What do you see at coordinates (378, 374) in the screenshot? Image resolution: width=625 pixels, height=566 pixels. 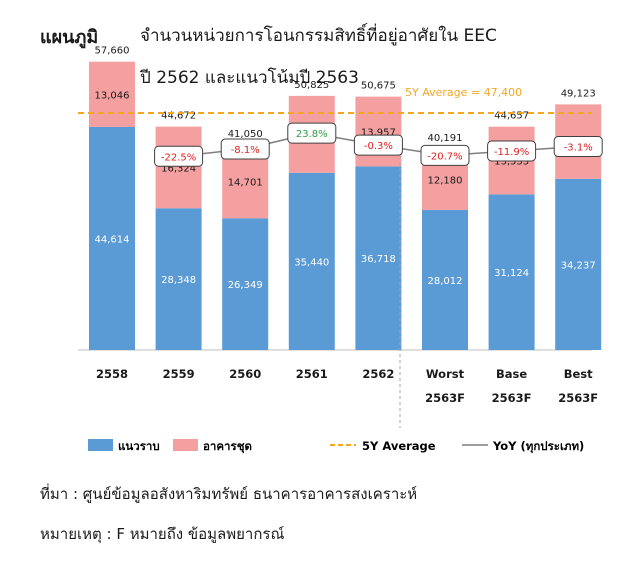 I see `x-tick-label: 2562` at bounding box center [378, 374].